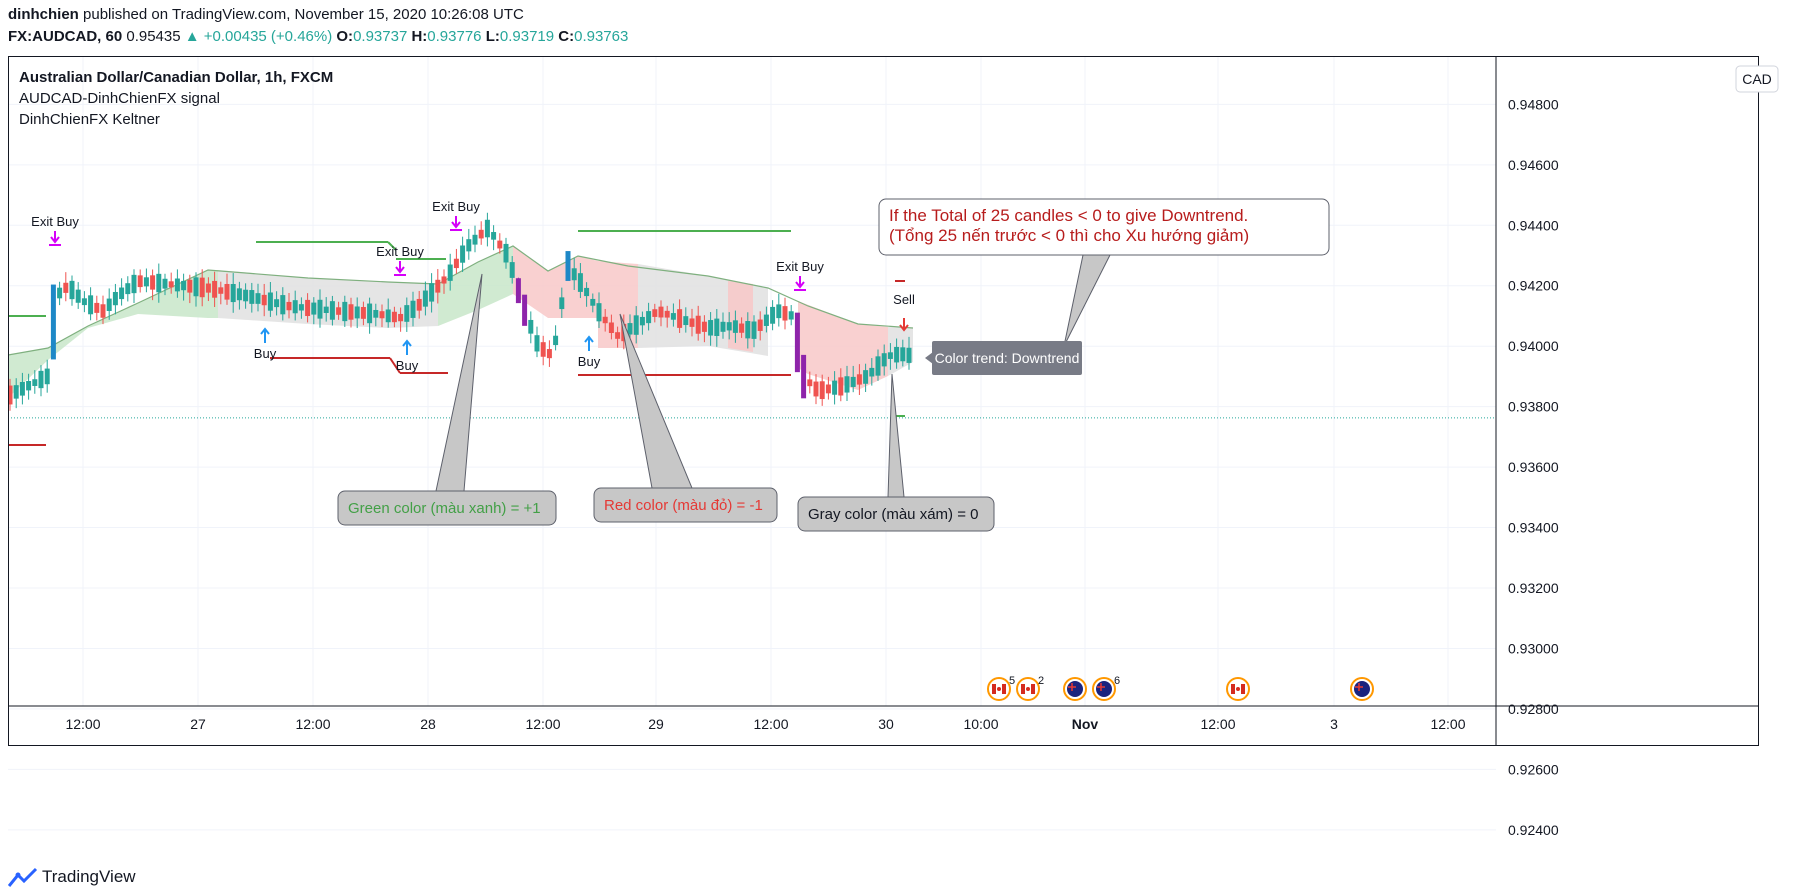 Image resolution: width=1805 pixels, height=896 pixels. I want to click on callout-box, so click(685, 505).